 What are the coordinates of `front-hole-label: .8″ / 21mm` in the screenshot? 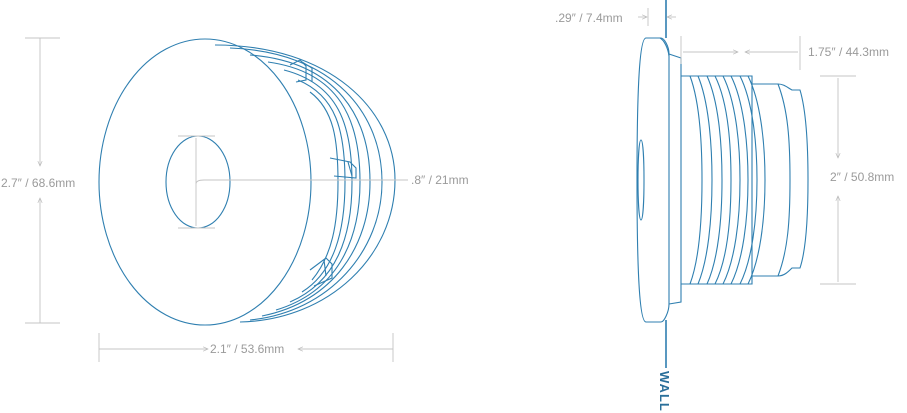 It's located at (440, 180).